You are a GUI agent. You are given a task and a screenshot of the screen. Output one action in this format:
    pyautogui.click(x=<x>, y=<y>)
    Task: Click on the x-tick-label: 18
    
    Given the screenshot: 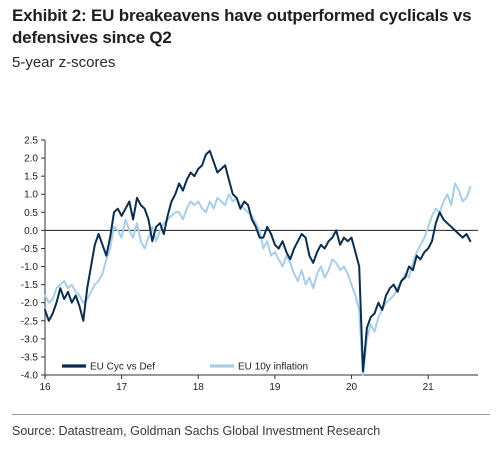 What is the action you would take?
    pyautogui.click(x=199, y=387)
    